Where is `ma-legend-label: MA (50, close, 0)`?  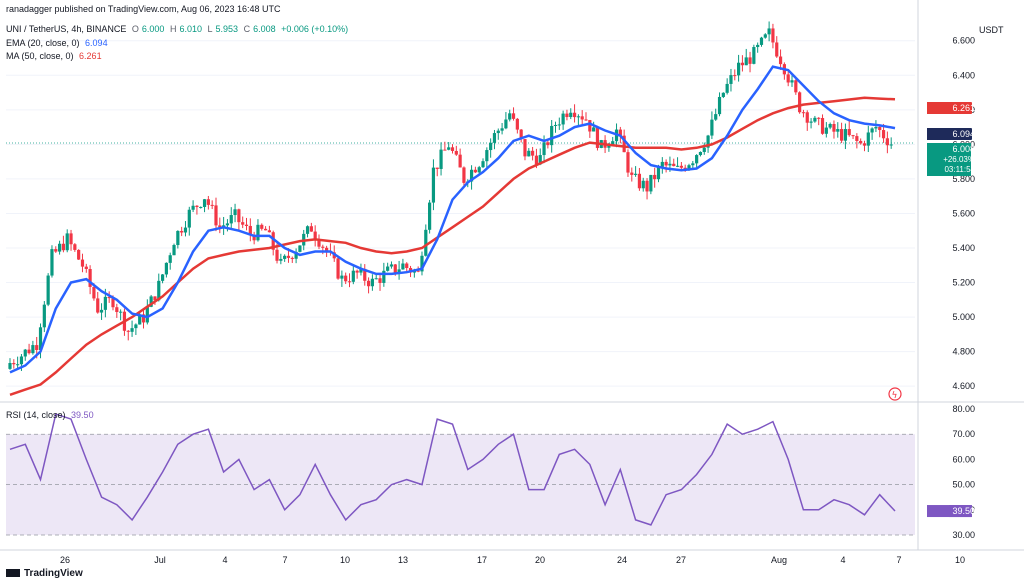
ma-legend-label: MA (50, close, 0) is located at coordinates (40, 56).